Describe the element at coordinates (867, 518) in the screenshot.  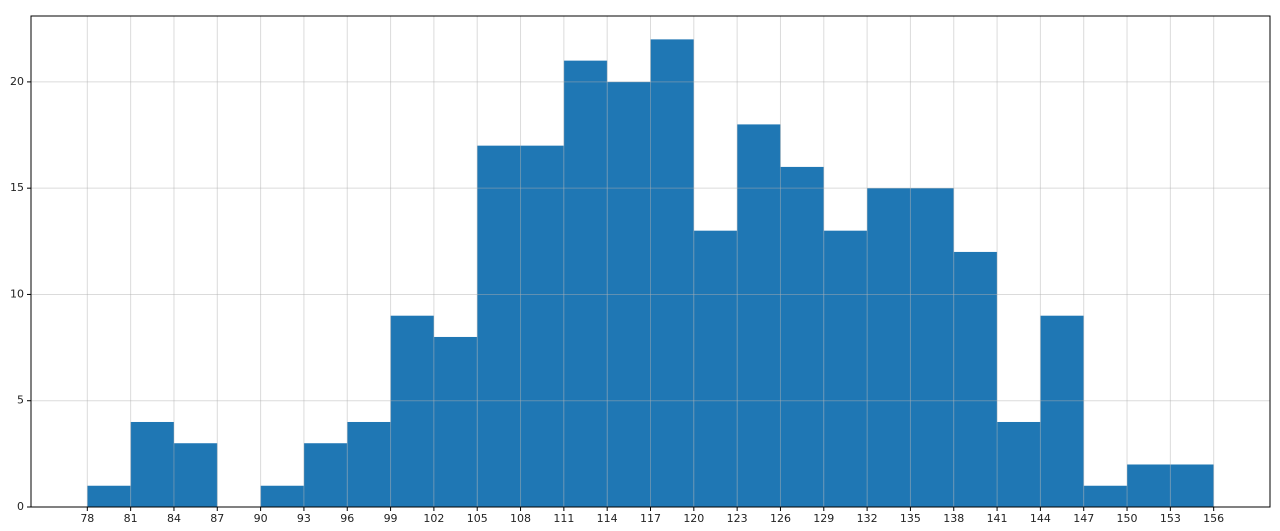
I see `x-tick-label: 132` at that location.